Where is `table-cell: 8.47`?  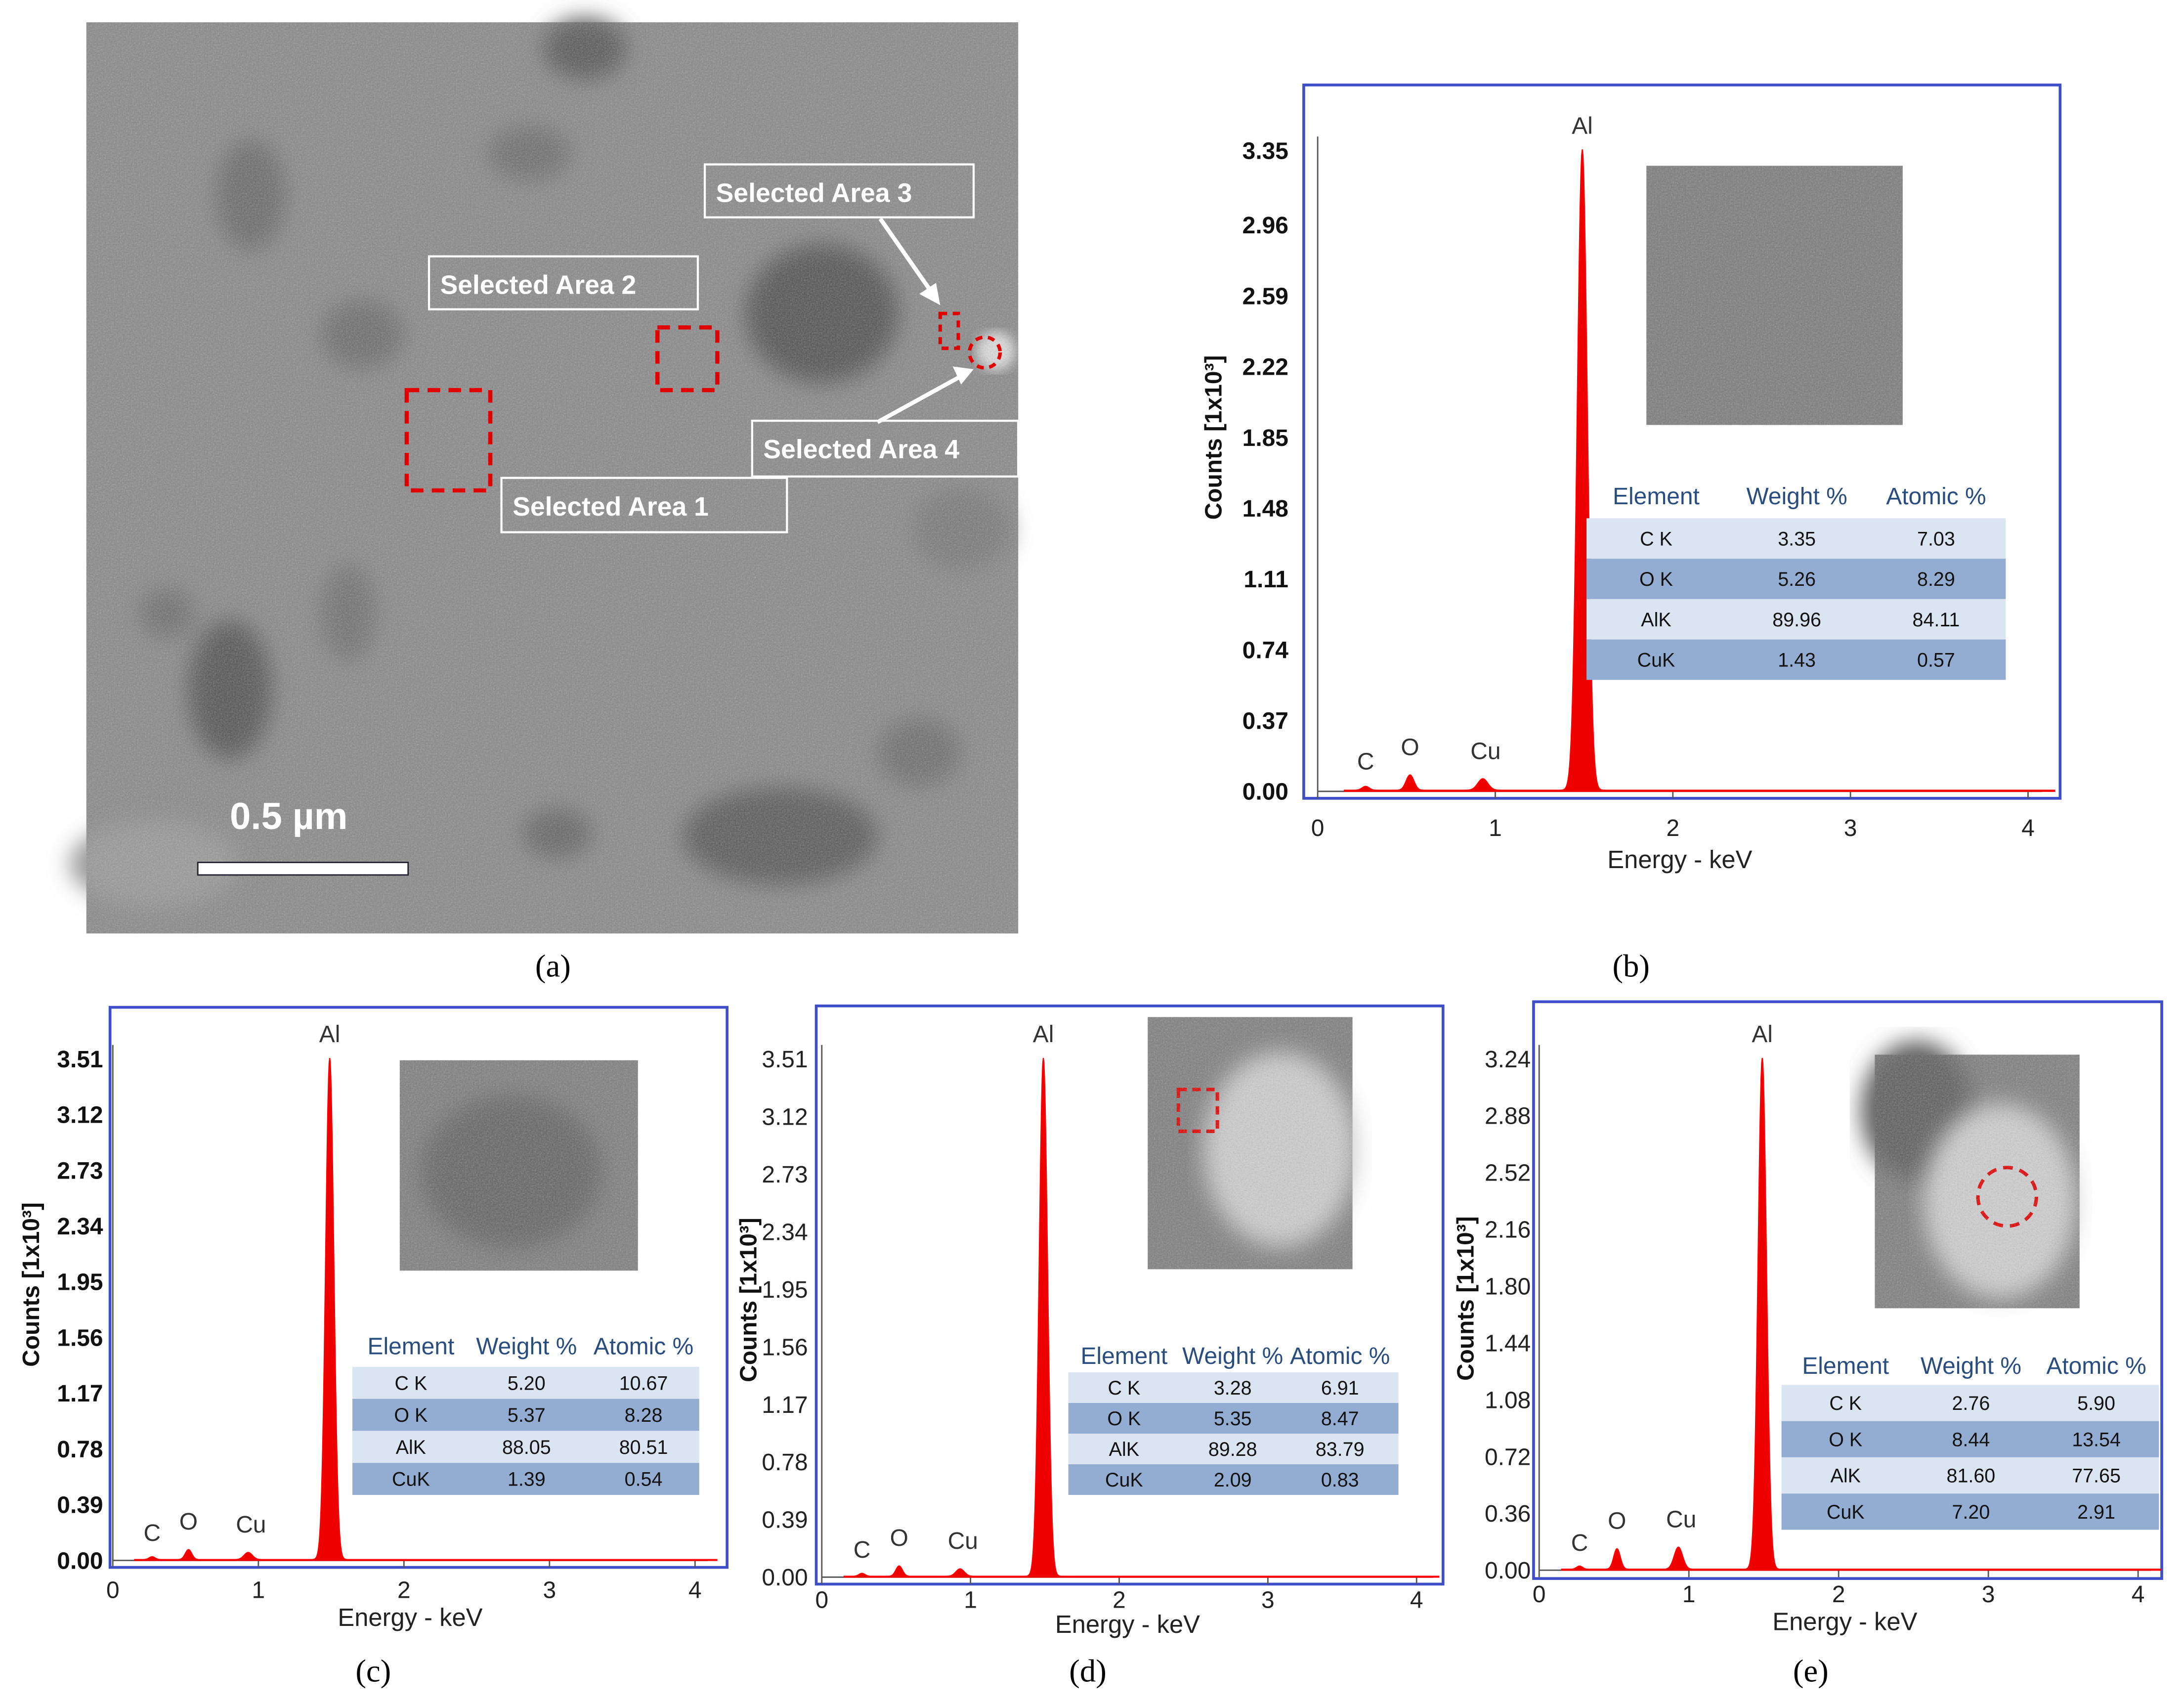 table-cell: 8.47 is located at coordinates (1340, 1419).